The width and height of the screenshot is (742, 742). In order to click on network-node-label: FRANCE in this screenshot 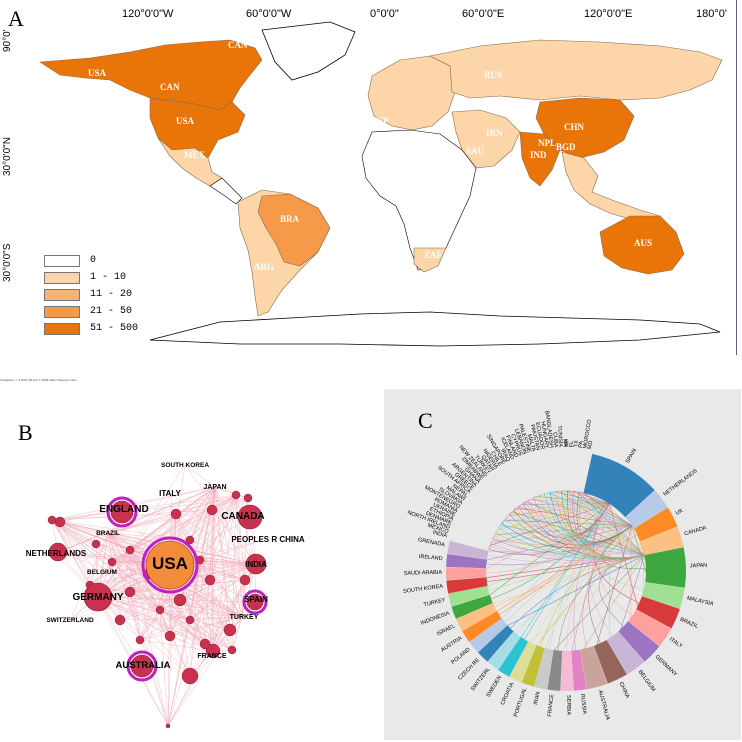, I will do `click(211, 656)`.